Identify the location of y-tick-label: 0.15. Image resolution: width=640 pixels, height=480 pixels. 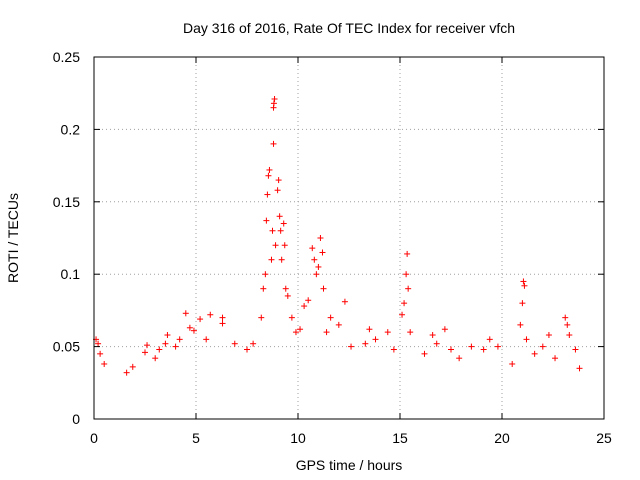
(66, 202).